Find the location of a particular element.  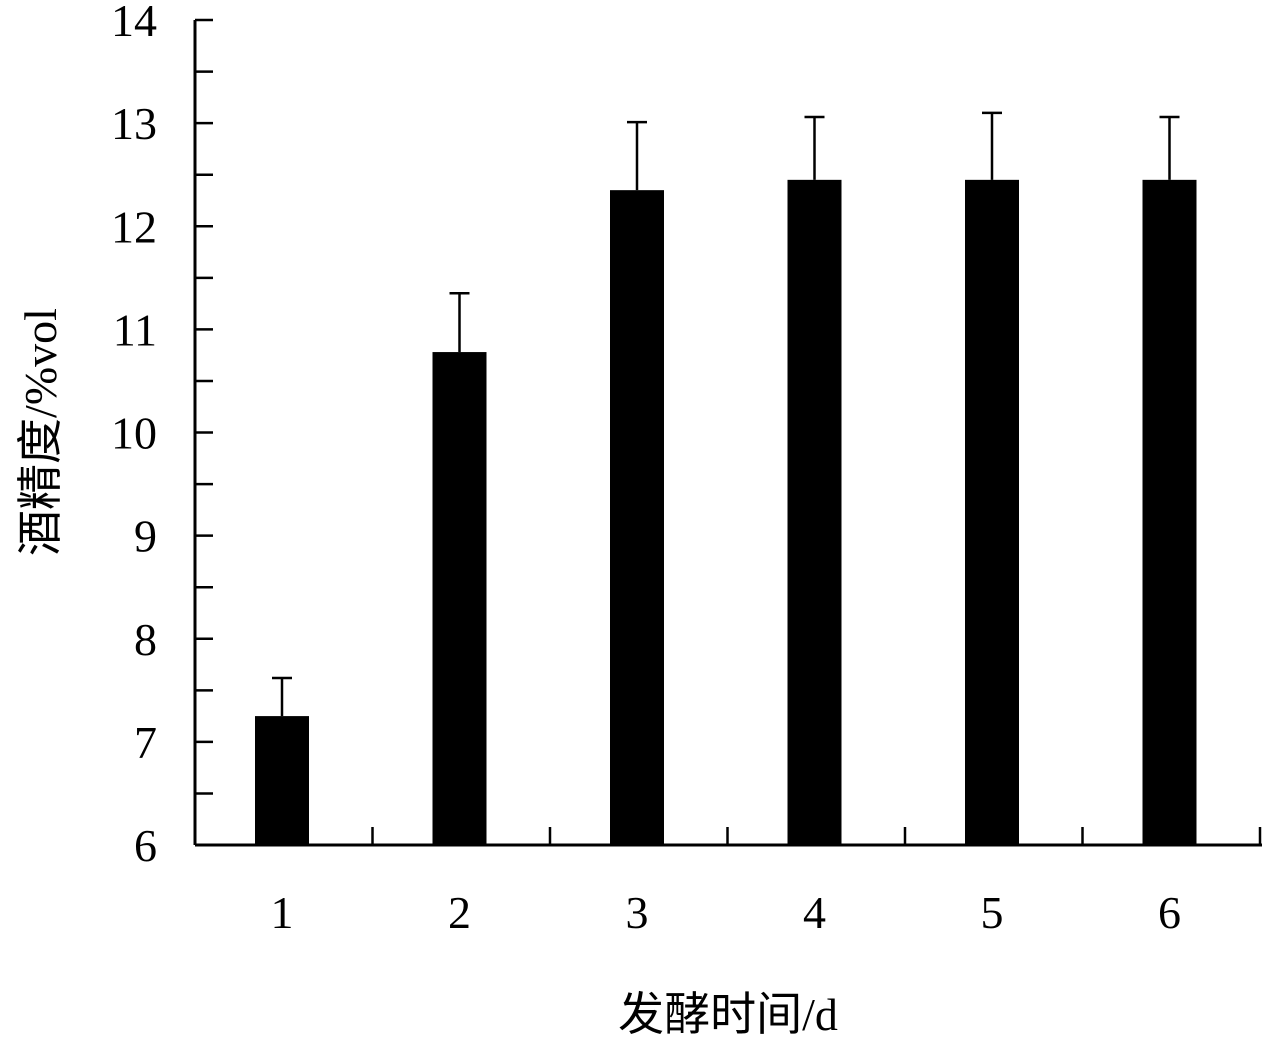

y-tick-label: 14 is located at coordinates (134, 23).